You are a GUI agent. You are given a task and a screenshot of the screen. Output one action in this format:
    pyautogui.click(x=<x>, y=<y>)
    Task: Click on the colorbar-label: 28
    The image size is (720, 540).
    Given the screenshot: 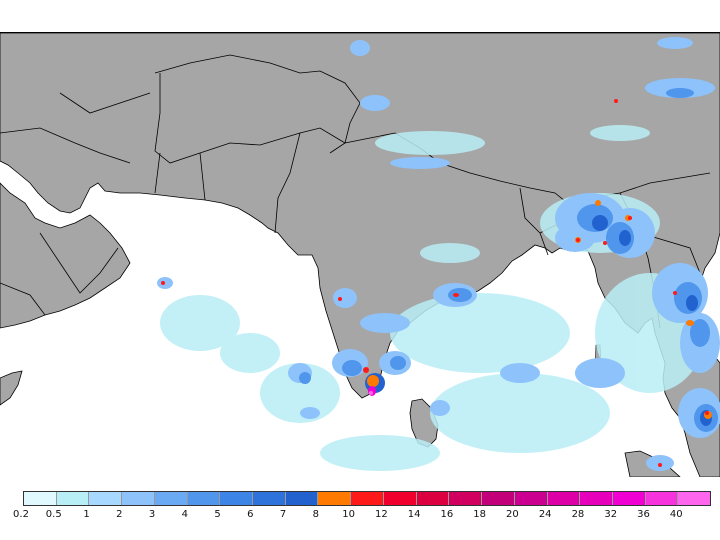 What is the action you would take?
    pyautogui.click(x=578, y=514)
    